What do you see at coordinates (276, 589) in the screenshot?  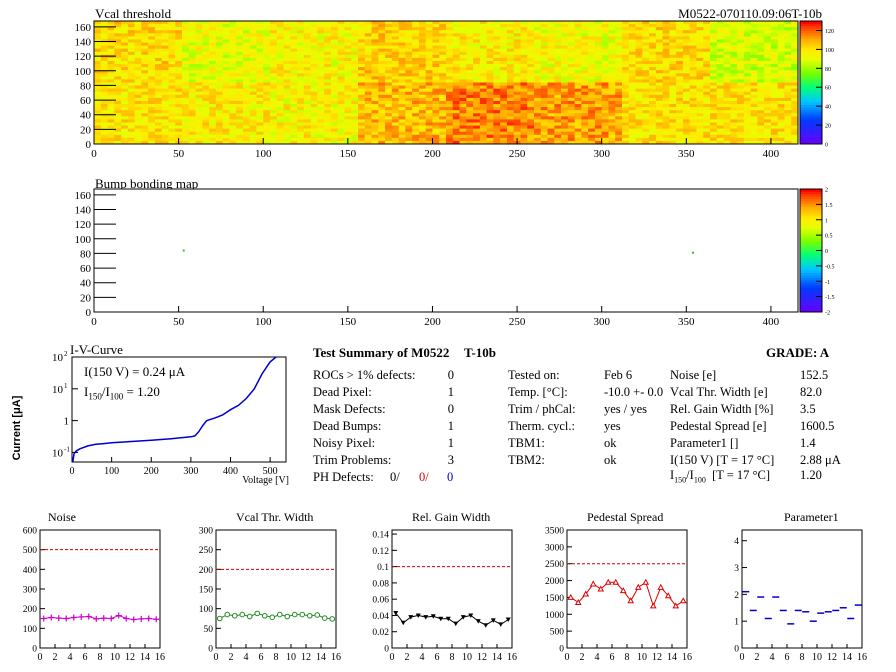 I see `small-chart-frame` at bounding box center [276, 589].